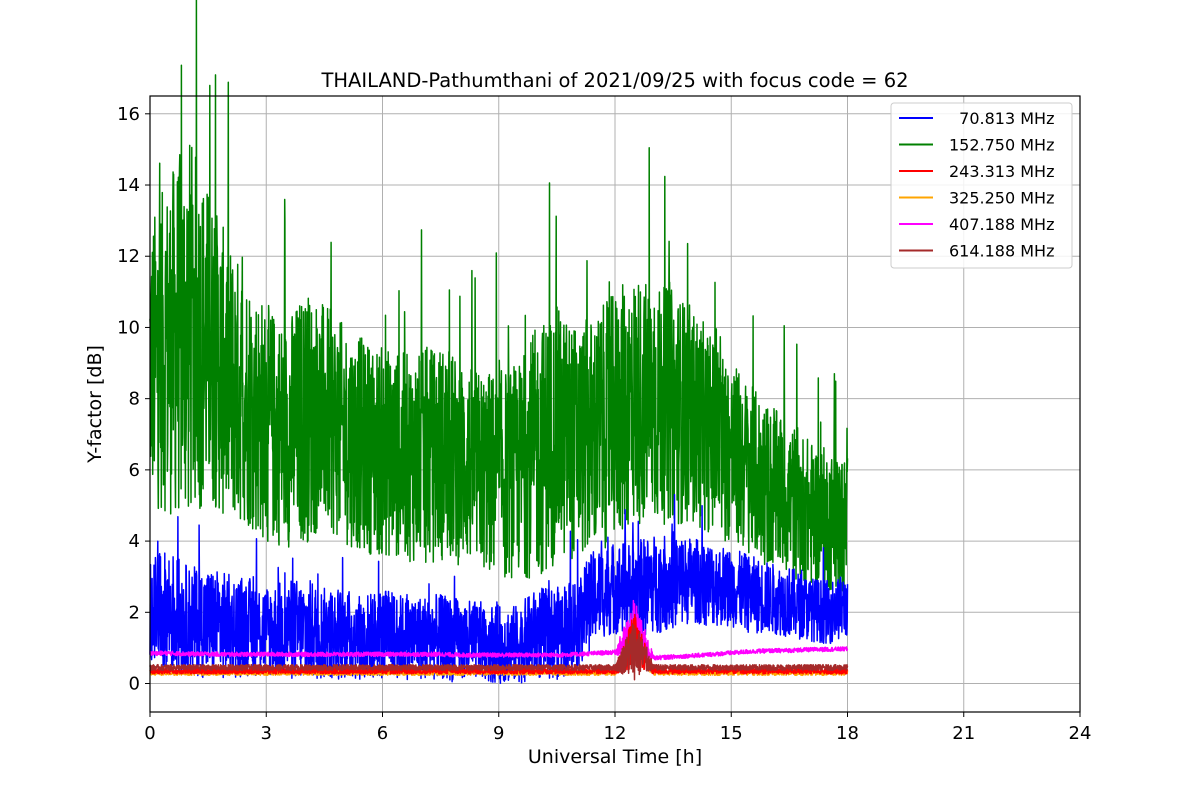  I want to click on y-tick-label: 2, so click(134, 612).